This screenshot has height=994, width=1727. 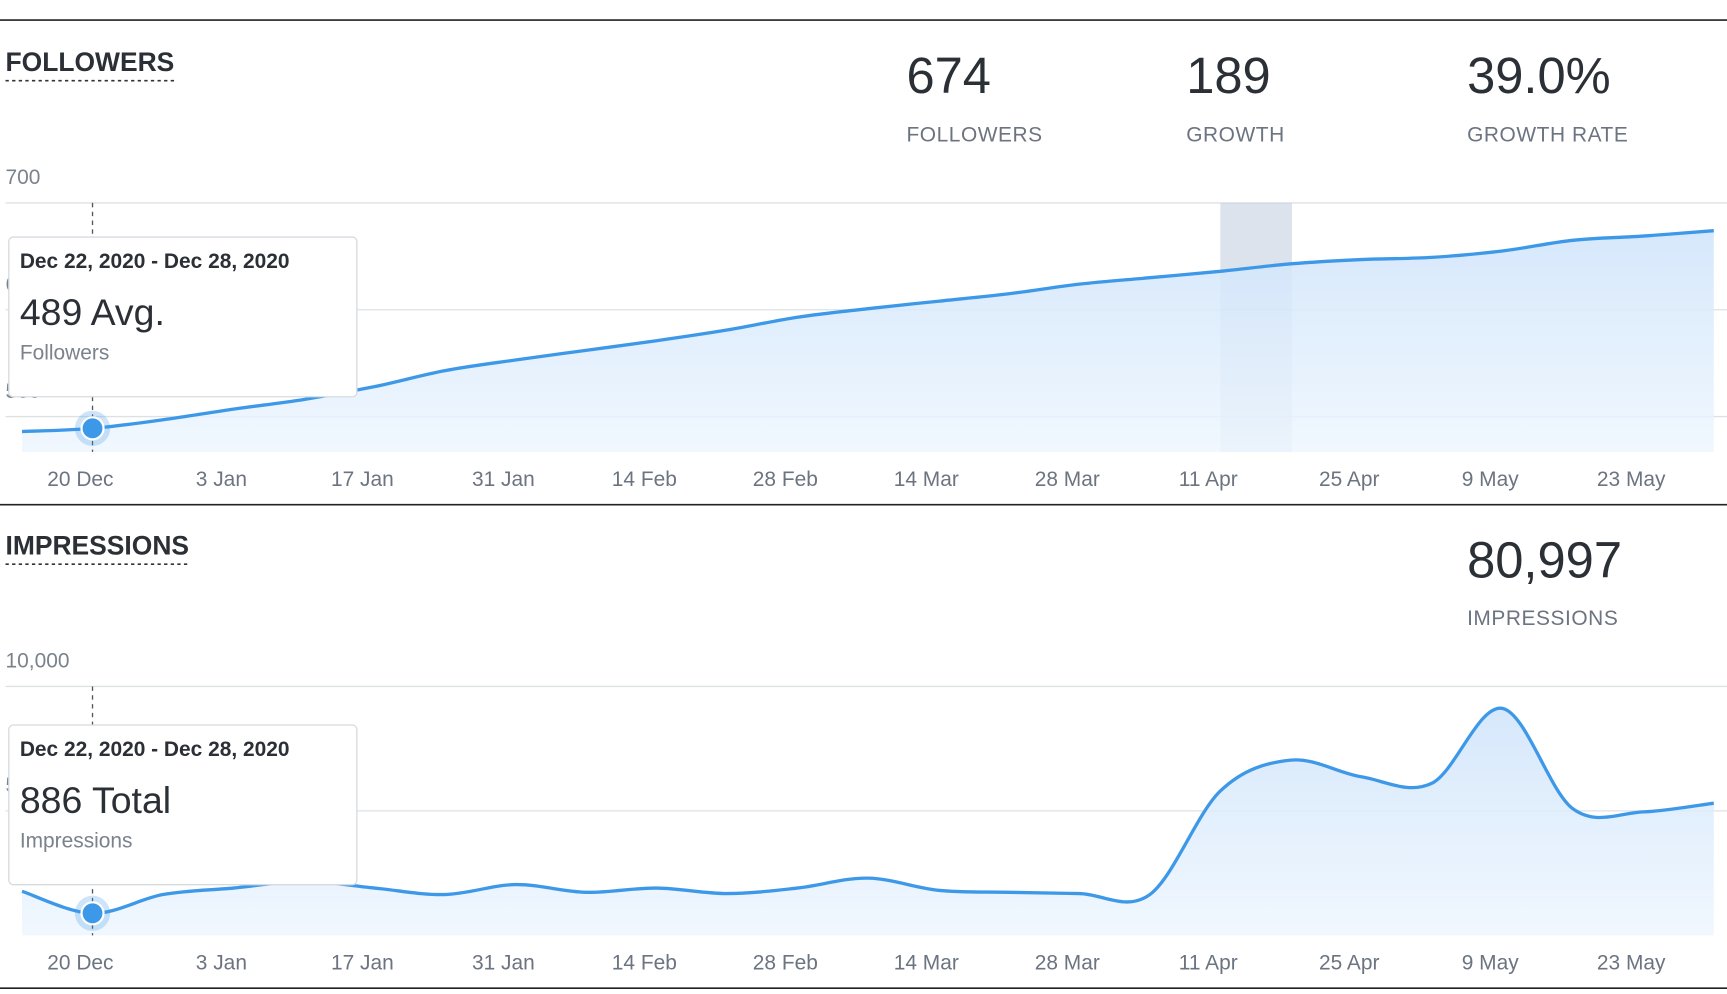 What do you see at coordinates (76, 840) in the screenshot?
I see `tooltip-label: Impressions` at bounding box center [76, 840].